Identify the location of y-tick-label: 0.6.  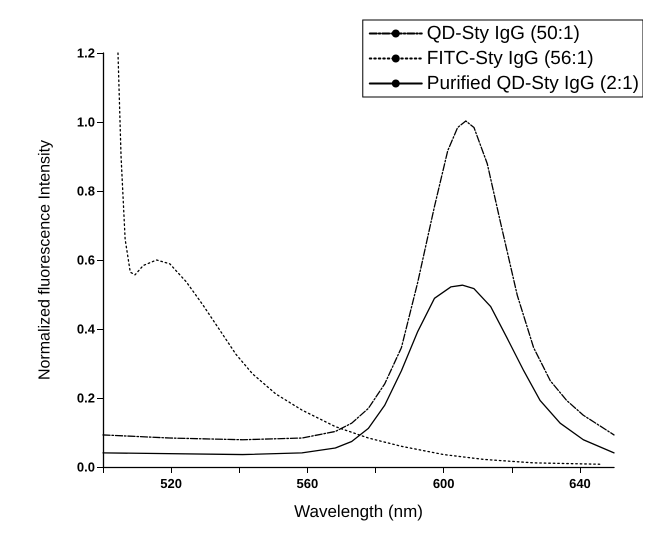
(85, 260).